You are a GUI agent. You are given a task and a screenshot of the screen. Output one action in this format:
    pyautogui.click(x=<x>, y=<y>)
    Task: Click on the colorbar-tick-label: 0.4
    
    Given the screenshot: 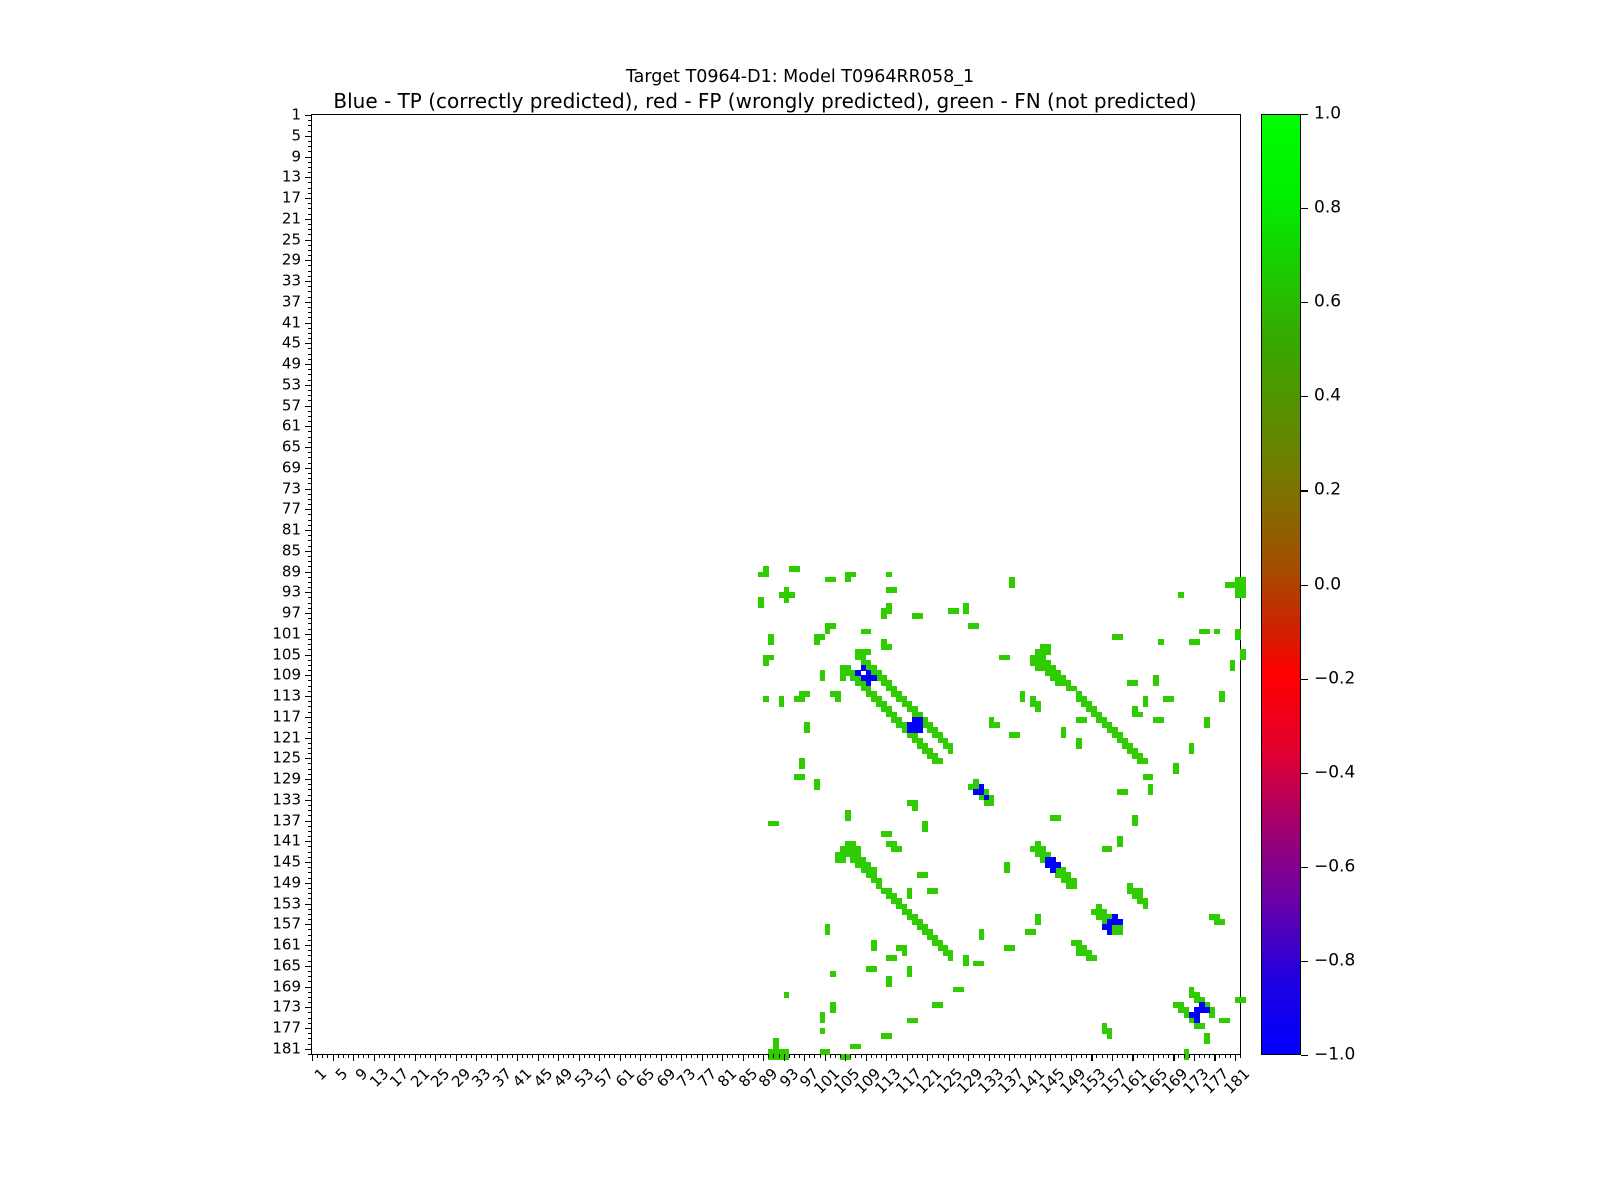 What is the action you would take?
    pyautogui.click(x=1328, y=395)
    